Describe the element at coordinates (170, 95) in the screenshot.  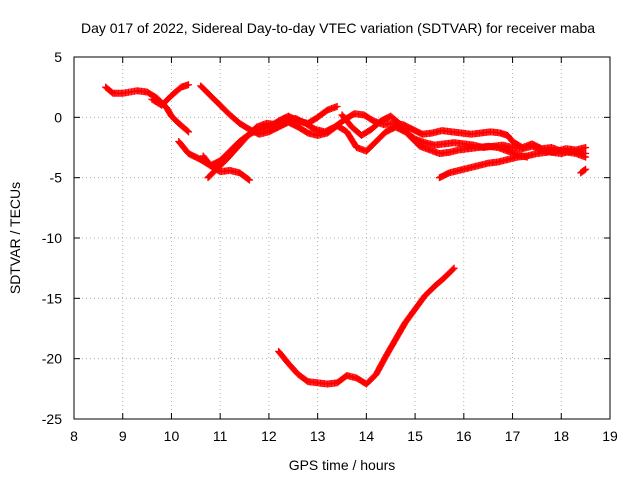
I see `series-track-b` at that location.